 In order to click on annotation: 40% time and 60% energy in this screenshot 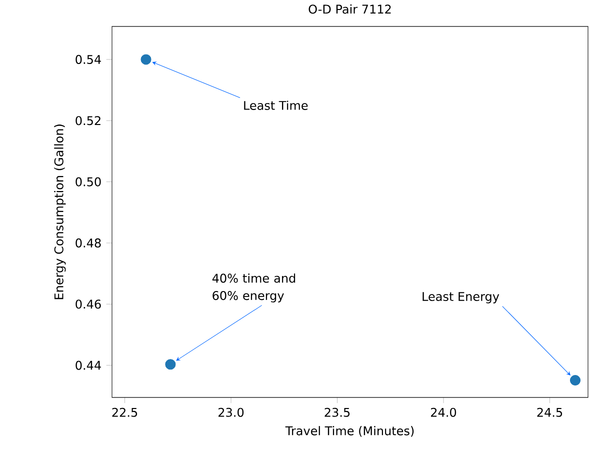, I will do `click(254, 287)`.